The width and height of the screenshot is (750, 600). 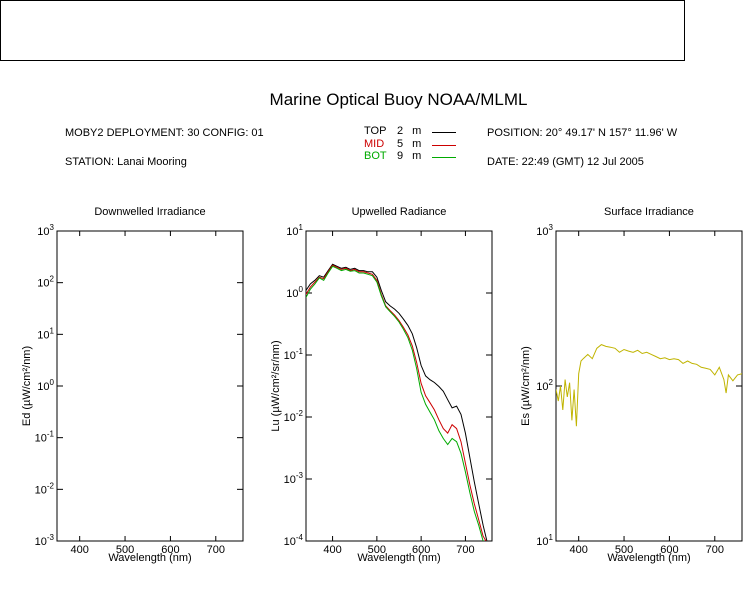 I want to click on legend-line-bot, so click(x=444, y=157).